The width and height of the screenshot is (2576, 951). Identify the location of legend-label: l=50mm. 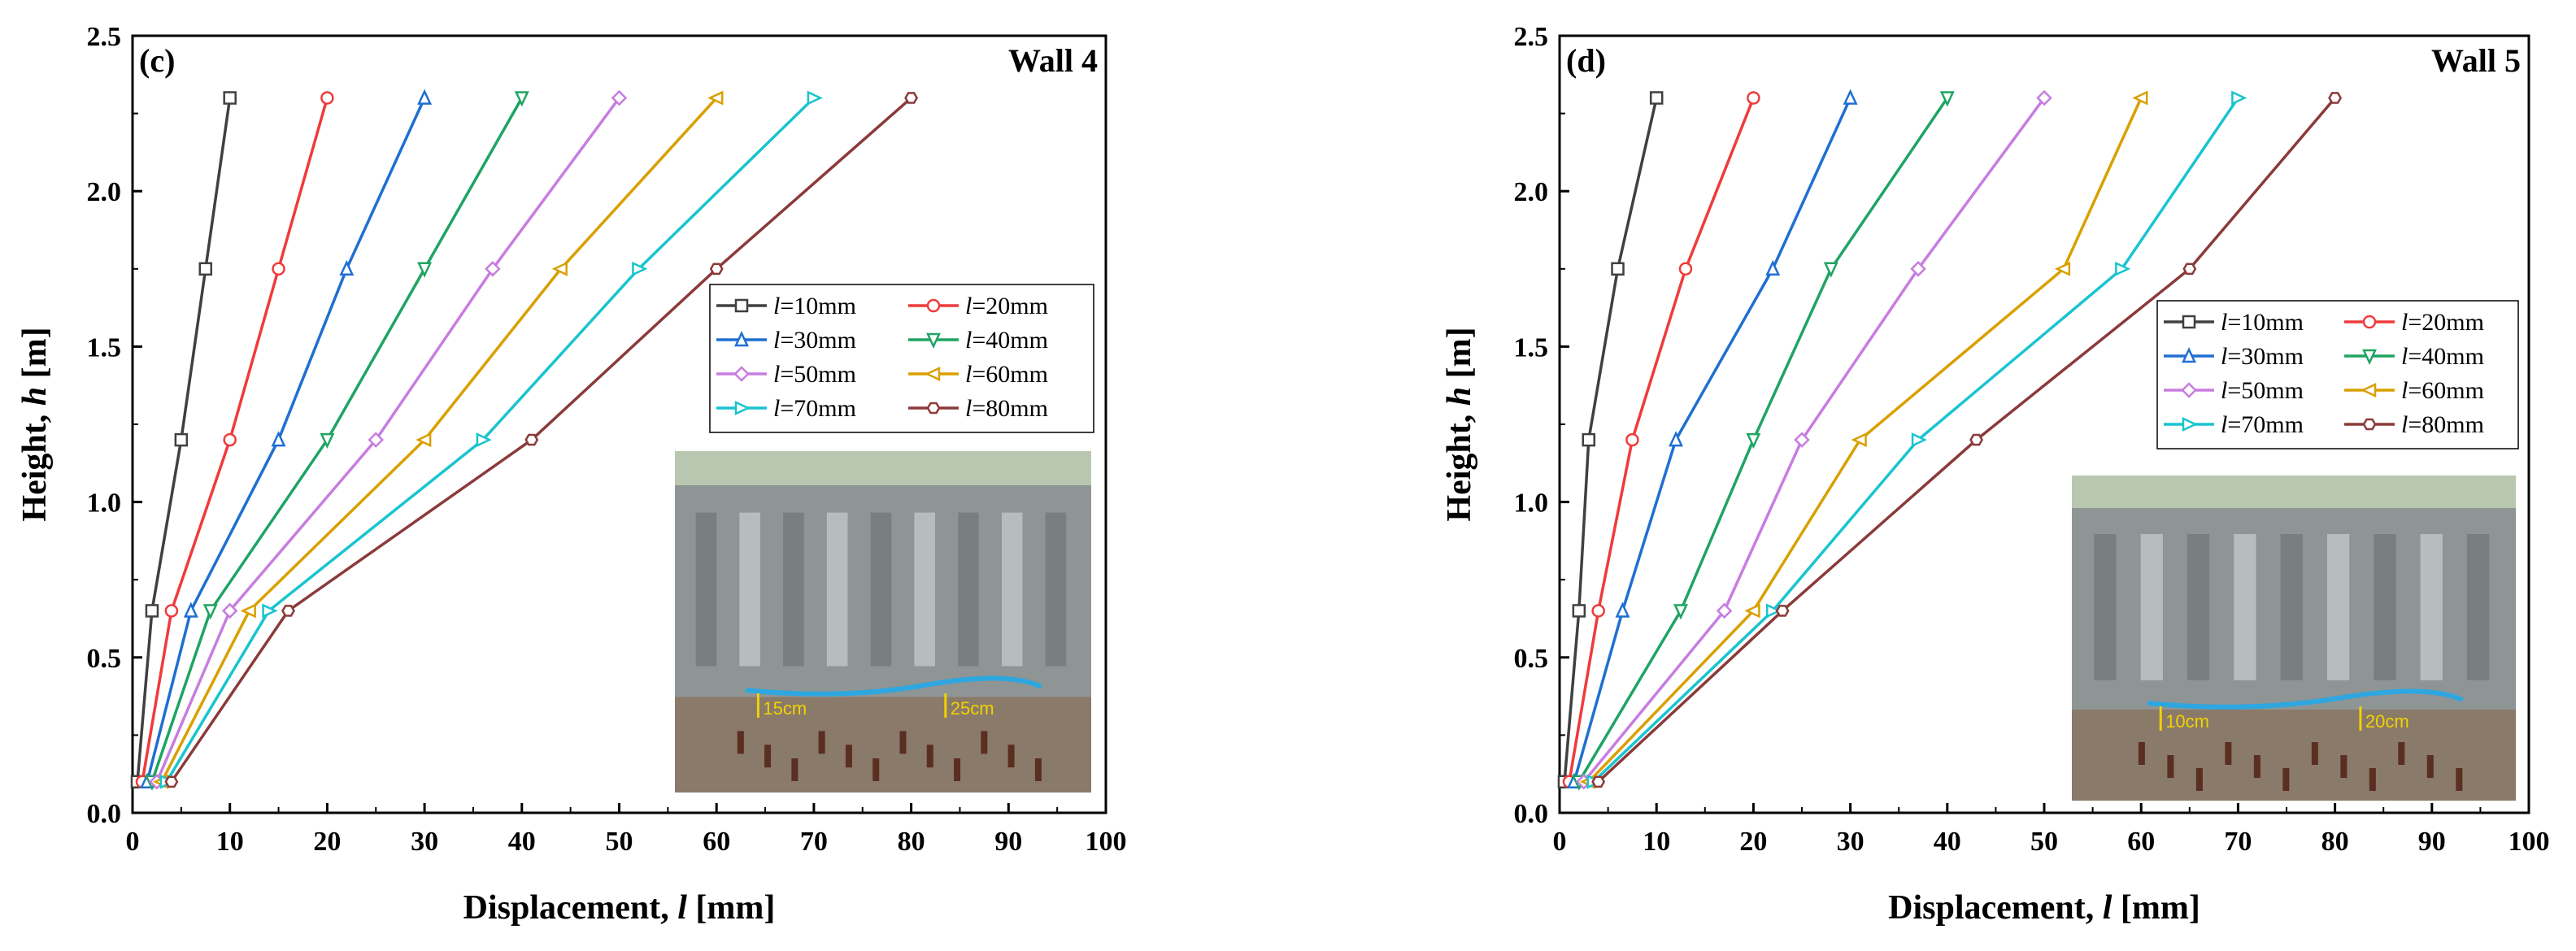
(814, 374).